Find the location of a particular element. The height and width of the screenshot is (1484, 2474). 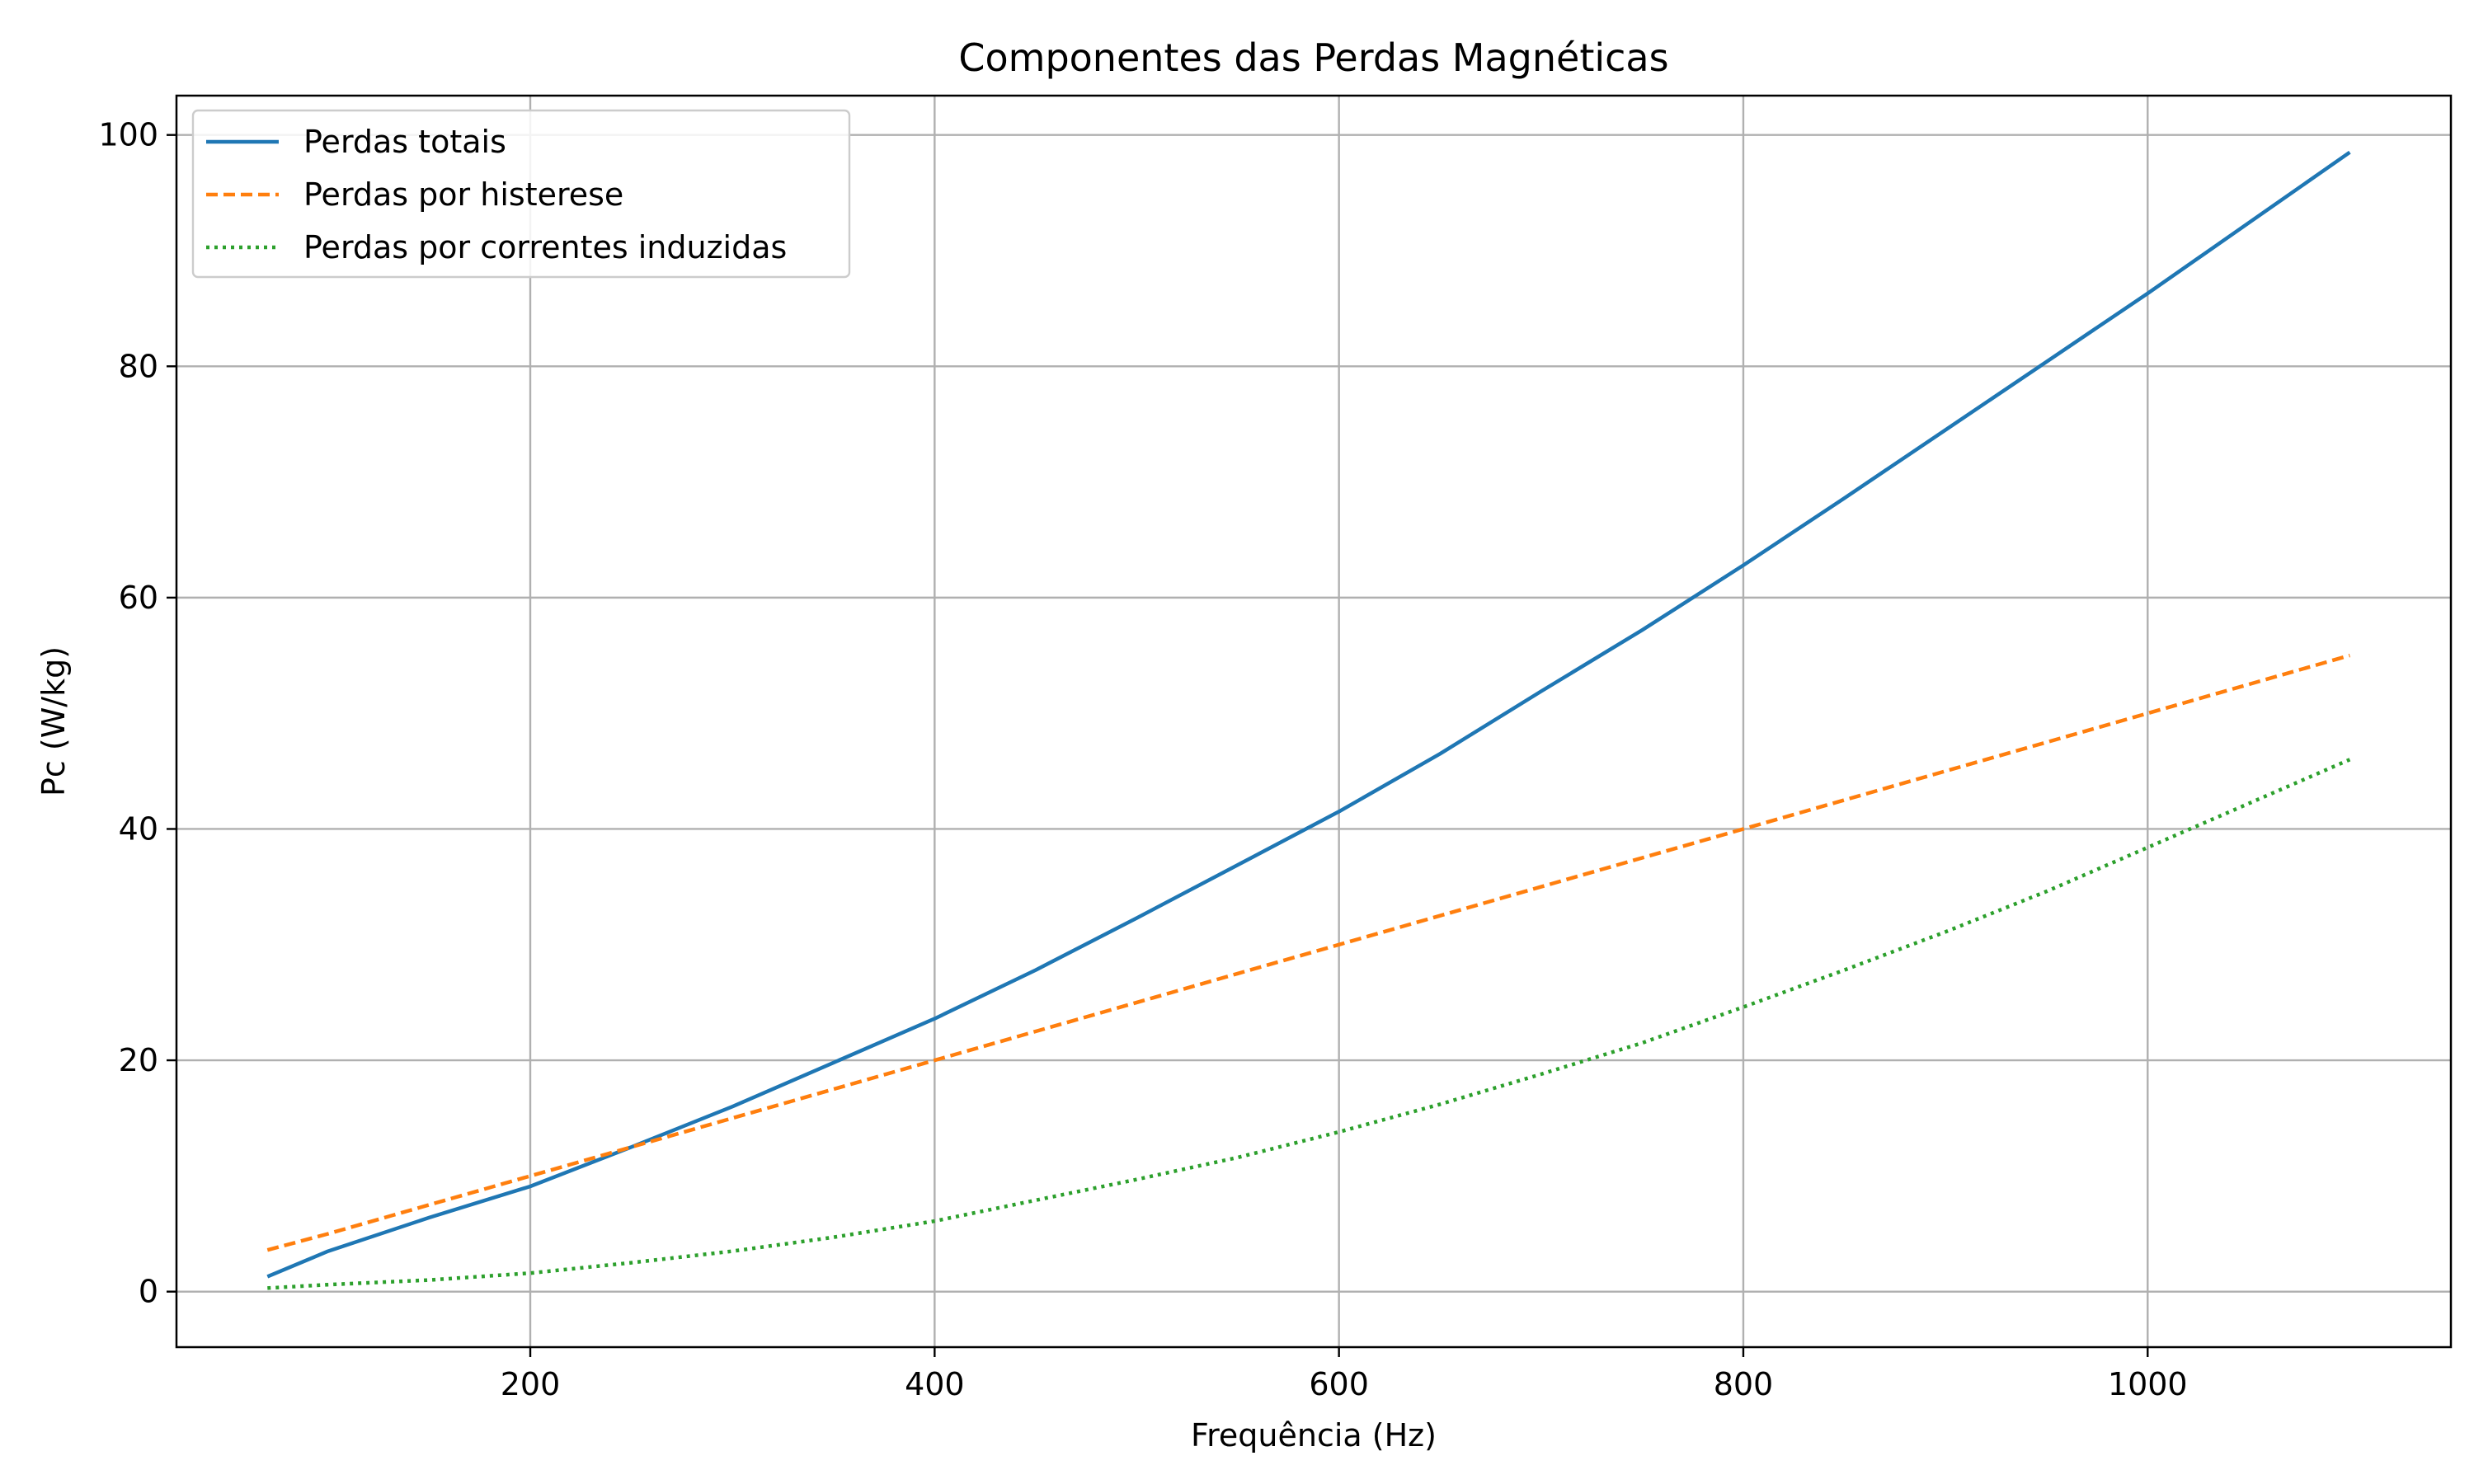

legend-label-2: Perdas por histerese is located at coordinates (463, 194).